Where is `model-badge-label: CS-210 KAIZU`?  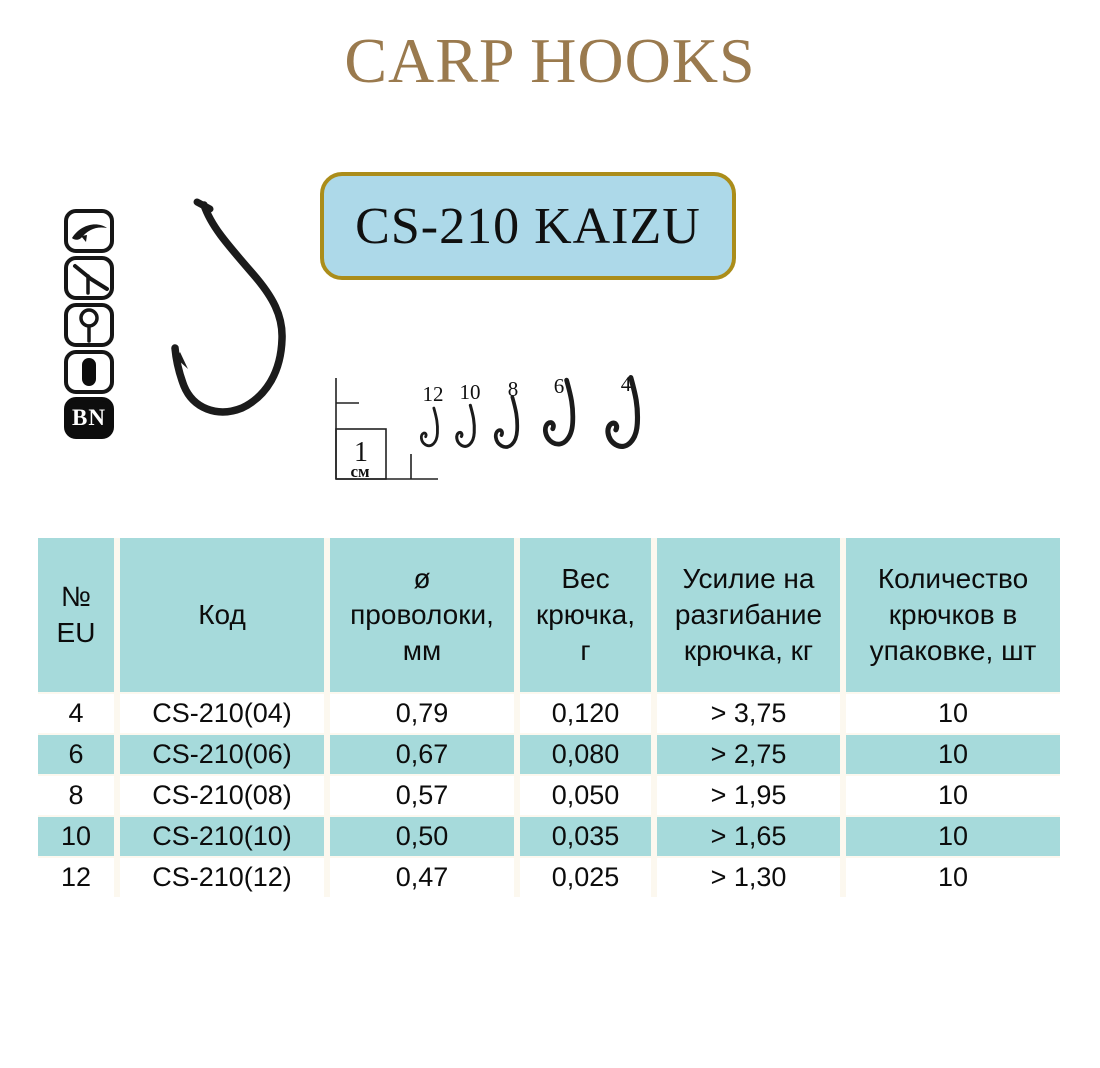
model-badge-label: CS-210 KAIZU is located at coordinates (528, 226).